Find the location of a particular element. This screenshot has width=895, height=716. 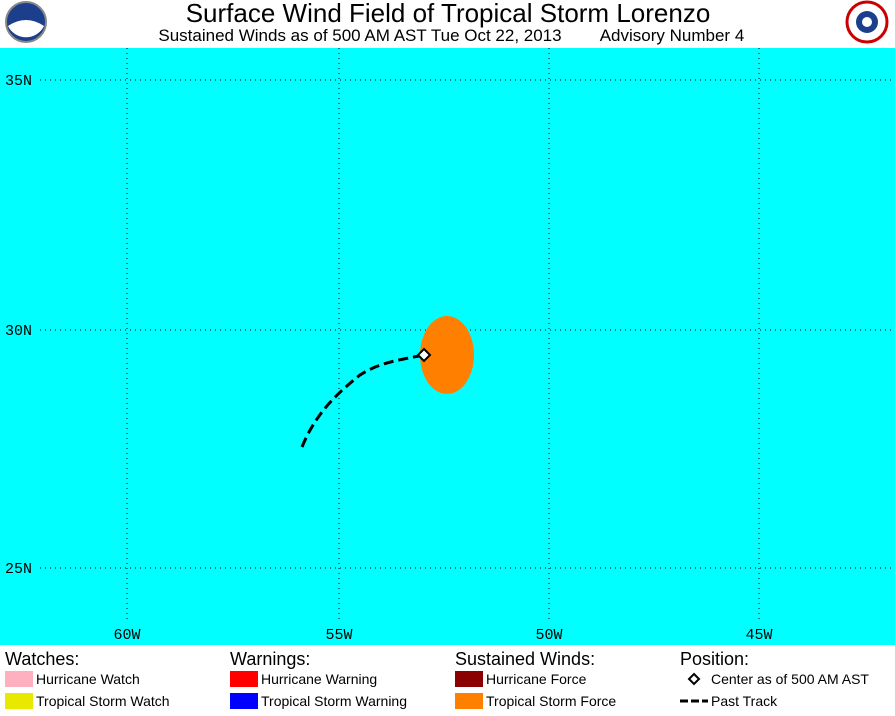

legend-heading: Warnings: is located at coordinates (270, 659).